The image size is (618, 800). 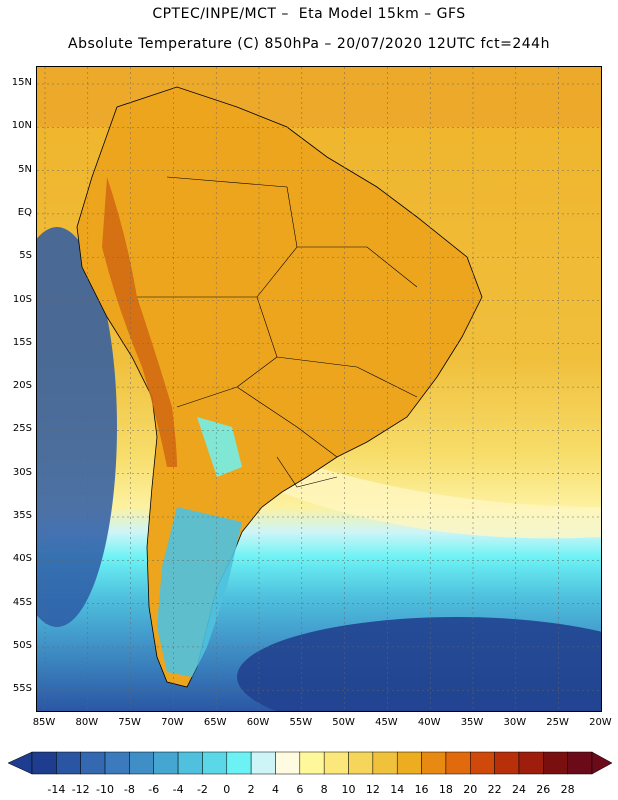 What do you see at coordinates (300, 789) in the screenshot?
I see `colorbar-tick-label: 6` at bounding box center [300, 789].